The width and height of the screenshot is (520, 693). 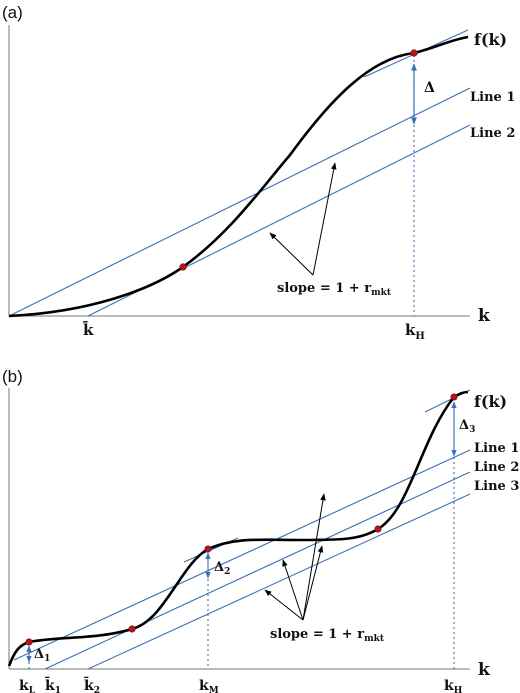 I want to click on panel-a-point-tangent-low, so click(x=183, y=267).